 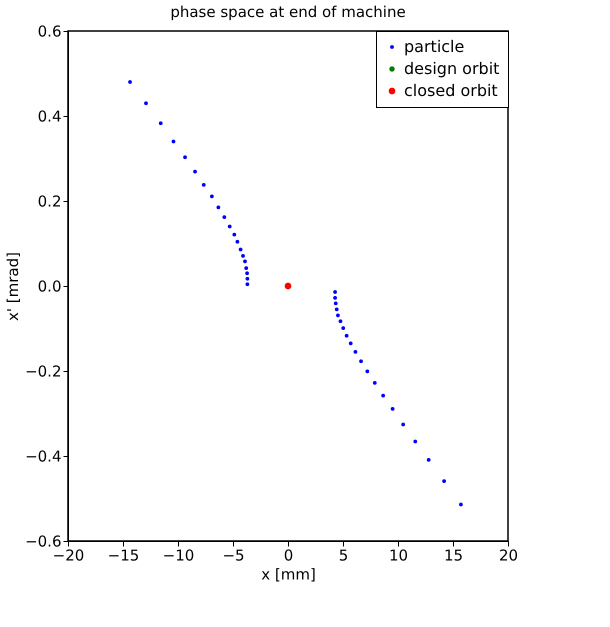 What do you see at coordinates (50, 287) in the screenshot?
I see `y-tick-label: 0.0` at bounding box center [50, 287].